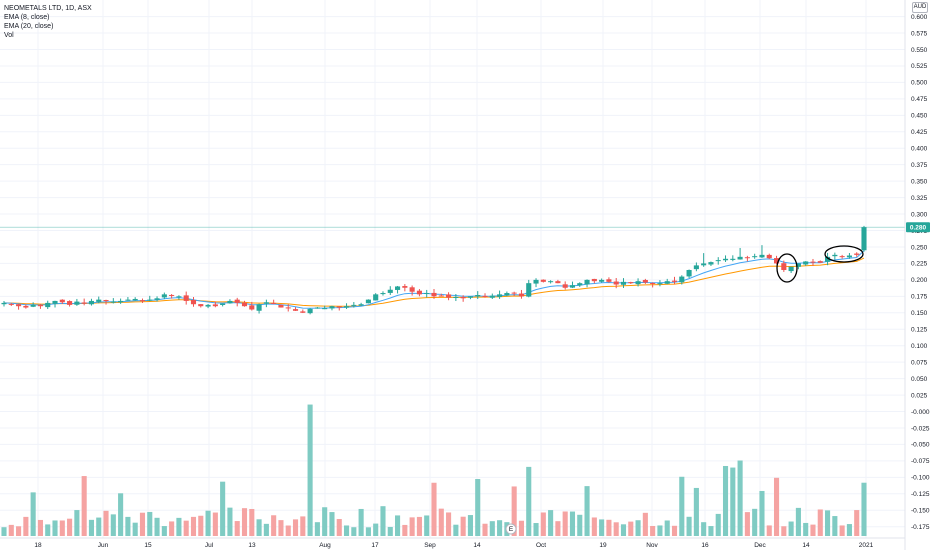 The width and height of the screenshot is (932, 550). Describe the element at coordinates (919, 99) in the screenshot. I see `y-tick-label: 0.475` at that location.